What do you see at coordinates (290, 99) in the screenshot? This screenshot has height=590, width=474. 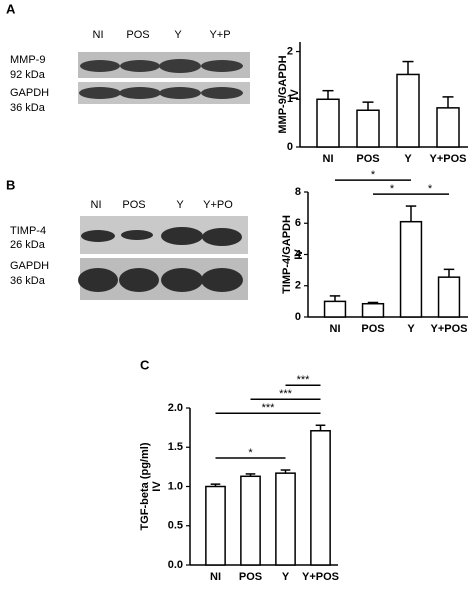 I see `y-tick-label: 1` at bounding box center [290, 99].